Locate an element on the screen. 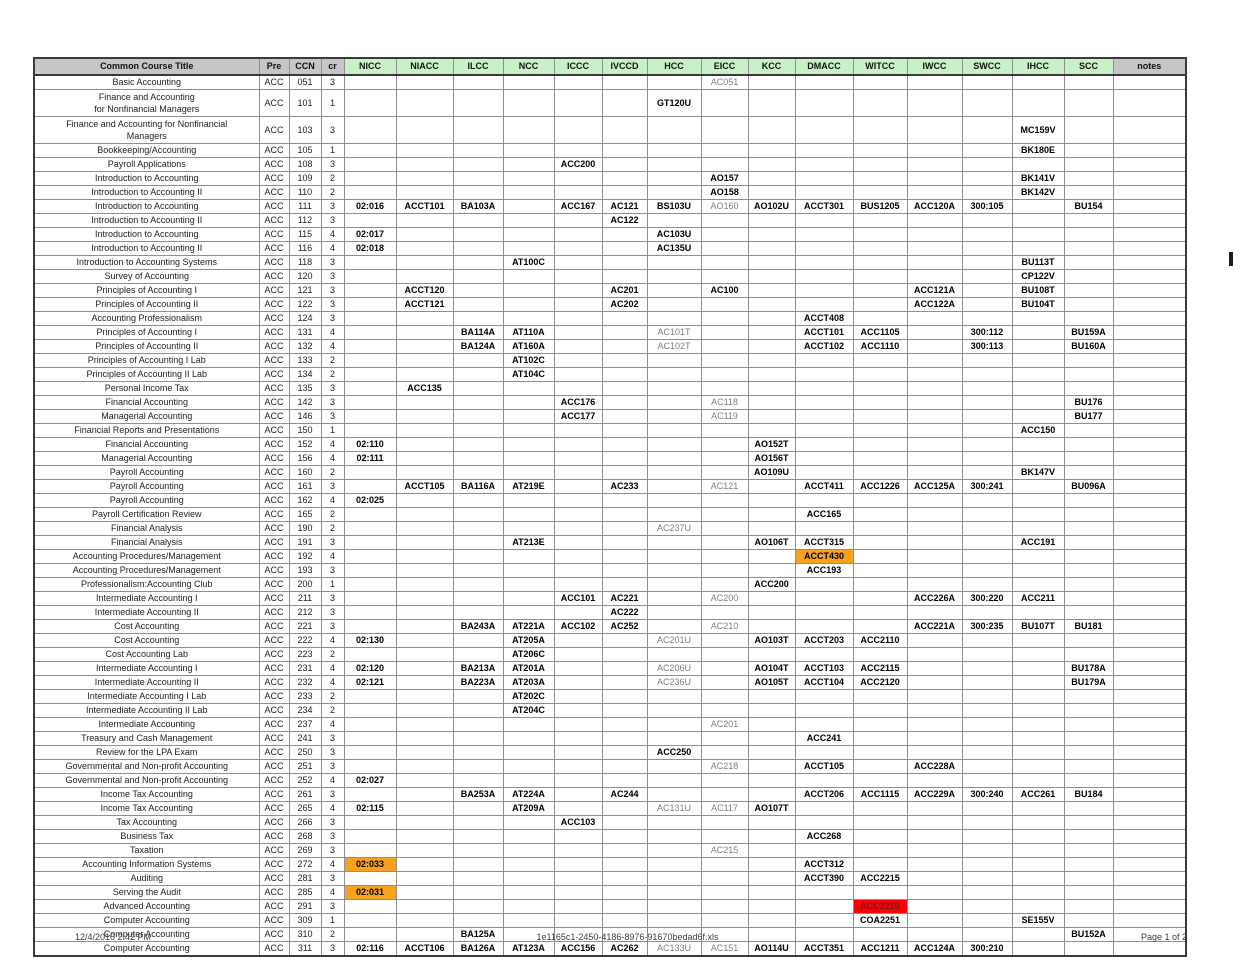  cell-title: Financial Accounting is located at coordinates (146, 444).